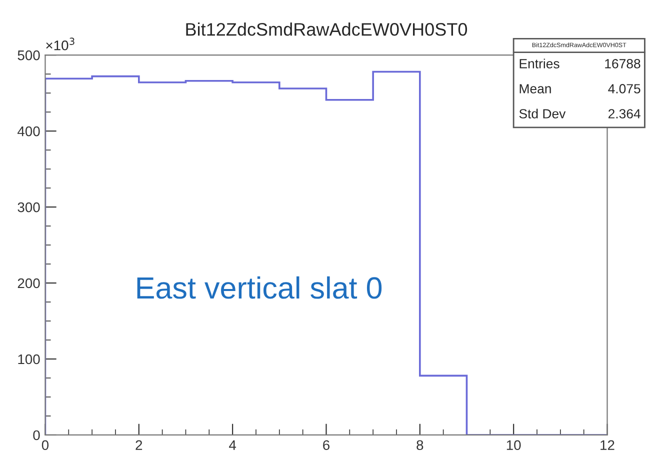  I want to click on chart-title: Bit12ZdcSmdRawAdcEW0VH0ST0, so click(327, 29).